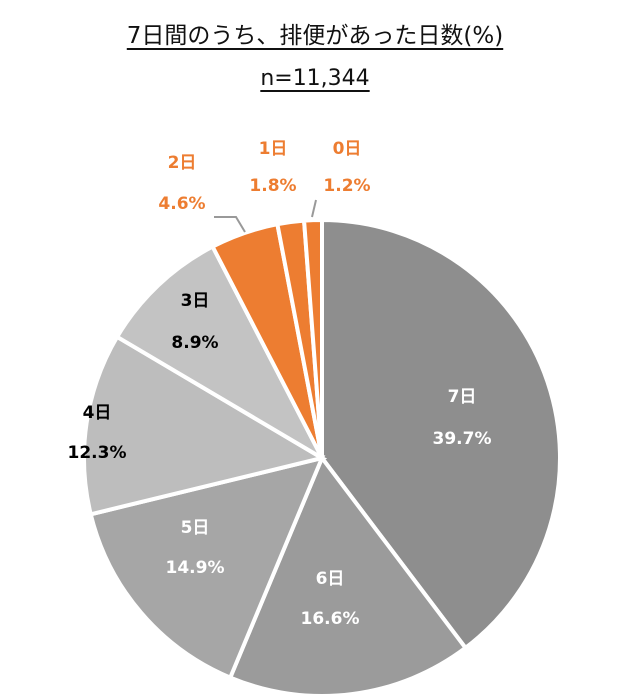 This screenshot has height=700, width=630. I want to click on chart-subtitle-text: n=11,344, so click(315, 78).